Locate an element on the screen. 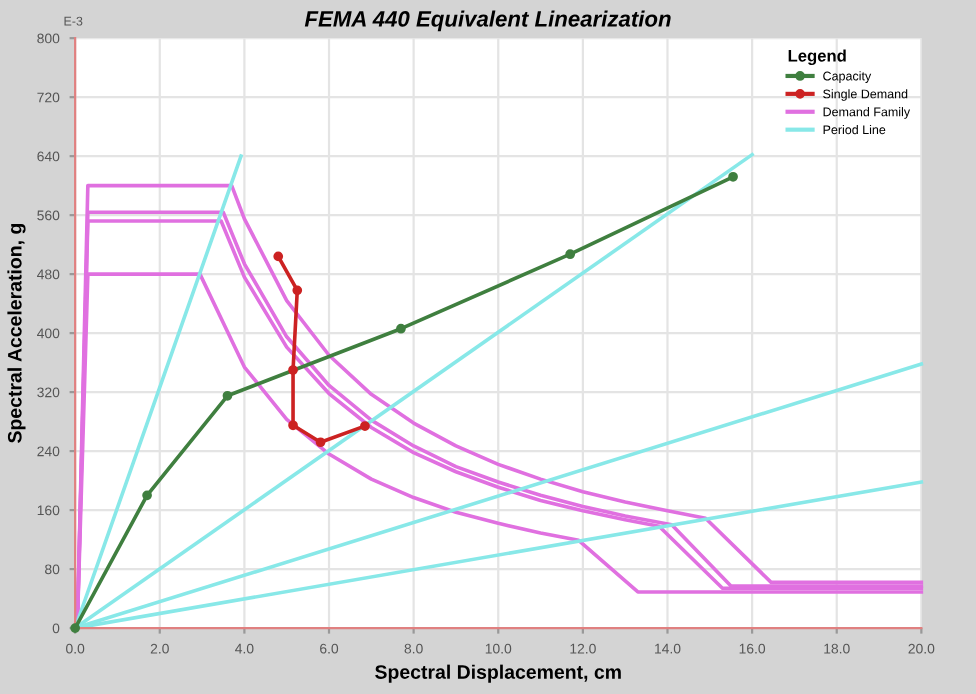 This screenshot has height=694, width=976. x-axis-title: Spectral Displacement, cm is located at coordinates (498, 673).